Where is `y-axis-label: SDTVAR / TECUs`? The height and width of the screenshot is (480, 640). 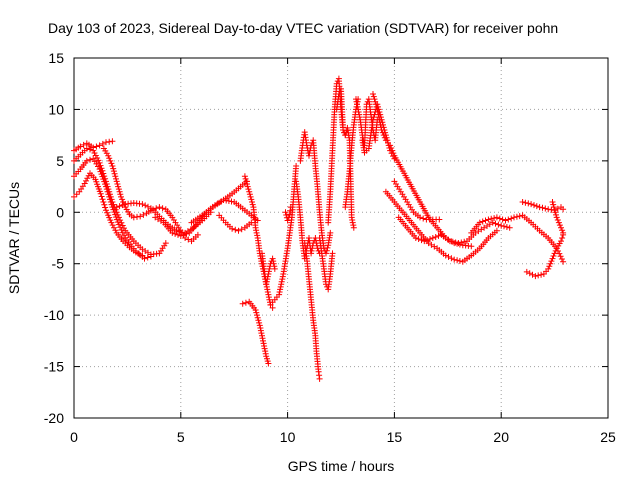
y-axis-label: SDTVAR / TECUs is located at coordinates (14, 238).